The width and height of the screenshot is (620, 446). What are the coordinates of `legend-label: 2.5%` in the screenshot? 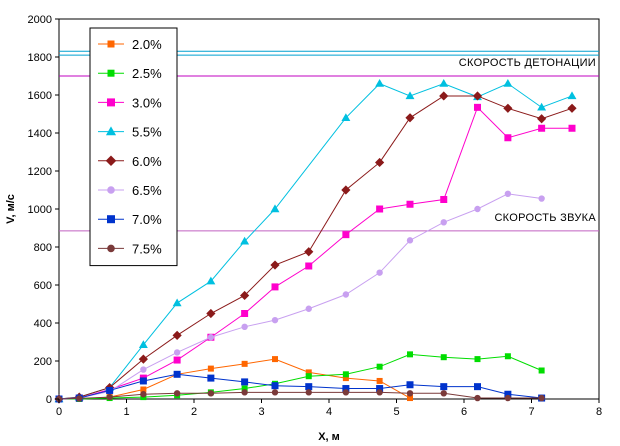 It's located at (147, 73).